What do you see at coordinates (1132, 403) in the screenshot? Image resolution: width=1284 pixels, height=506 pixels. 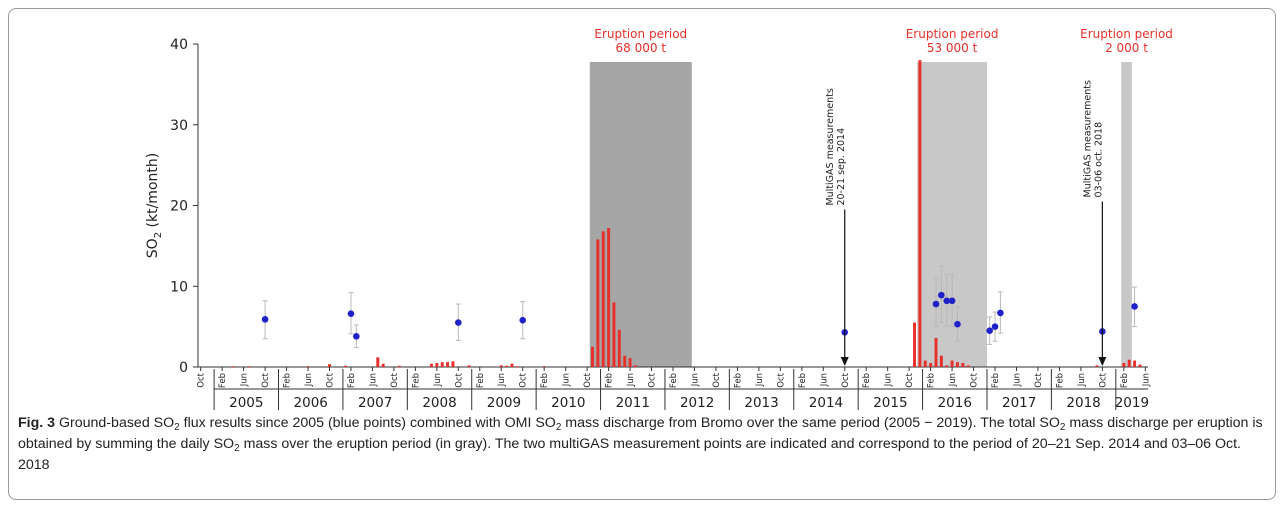 I see `year-label: 2019` at bounding box center [1132, 403].